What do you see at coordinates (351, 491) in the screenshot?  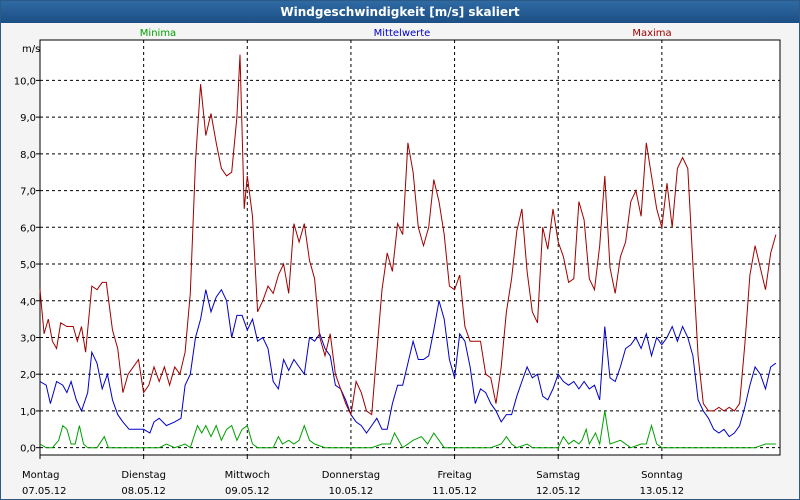 I see `x-tick-date: 10.05.12` at bounding box center [351, 491].